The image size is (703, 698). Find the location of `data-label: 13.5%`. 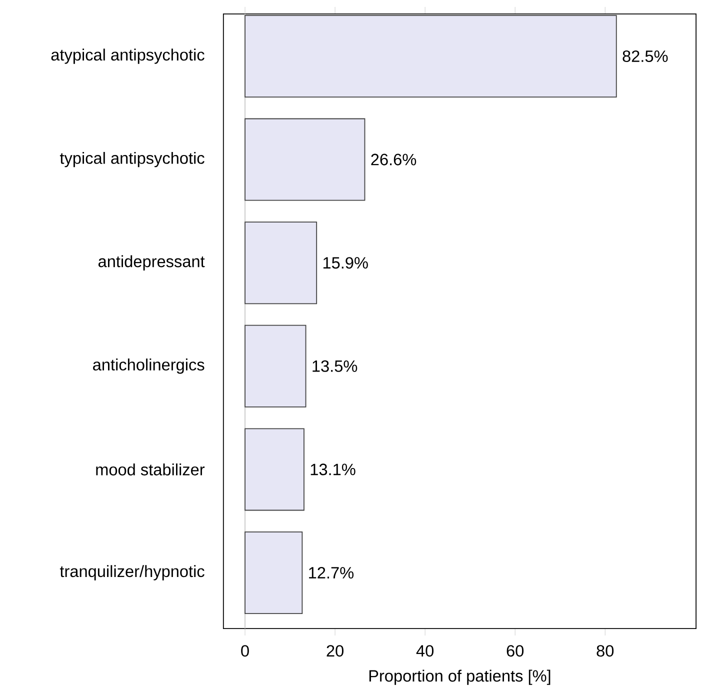

data-label: 13.5% is located at coordinates (335, 366).